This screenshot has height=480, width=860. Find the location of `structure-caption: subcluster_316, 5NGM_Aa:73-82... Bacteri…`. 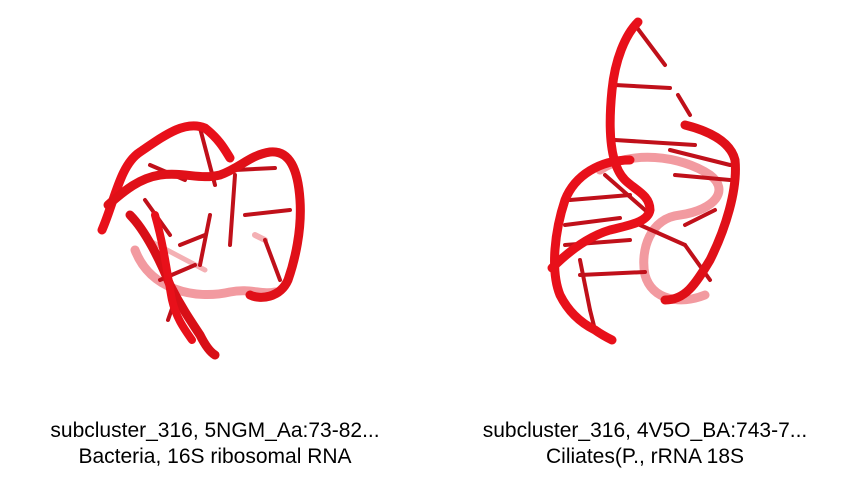

structure-caption: subcluster_316, 5NGM_Aa:73-82... Bacteri… is located at coordinates (215, 444).